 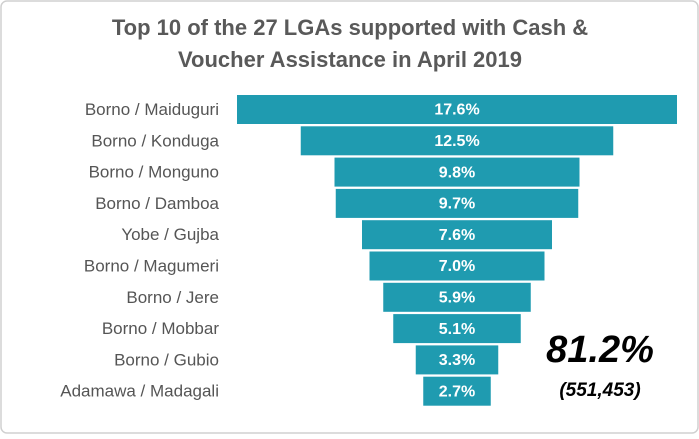 What do you see at coordinates (172, 297) in the screenshot?
I see `category-label: Borno / Jere` at bounding box center [172, 297].